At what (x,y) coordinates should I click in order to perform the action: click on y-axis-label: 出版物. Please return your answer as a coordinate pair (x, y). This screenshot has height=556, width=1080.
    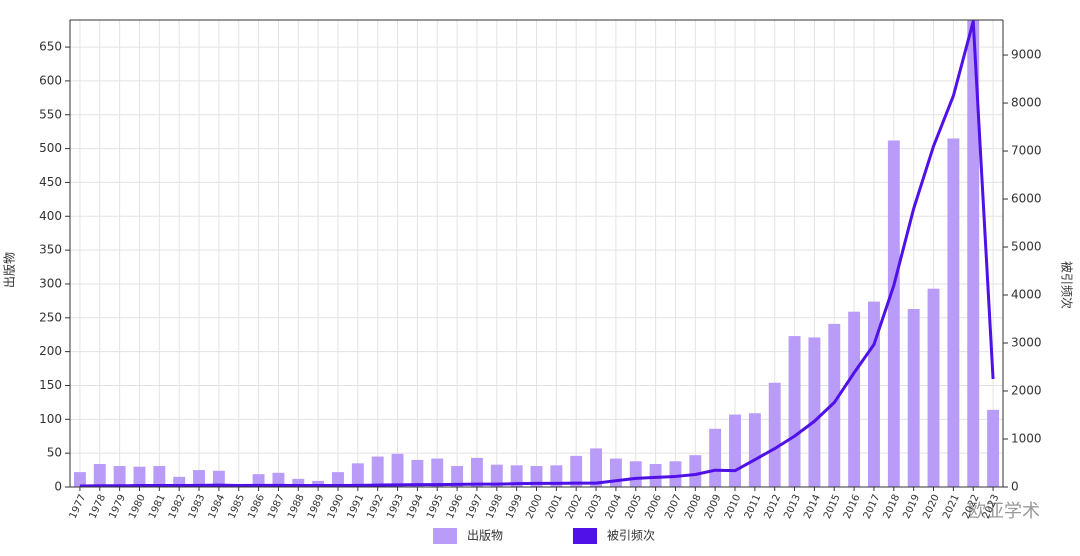
    Looking at the image, I should click on (10, 270).